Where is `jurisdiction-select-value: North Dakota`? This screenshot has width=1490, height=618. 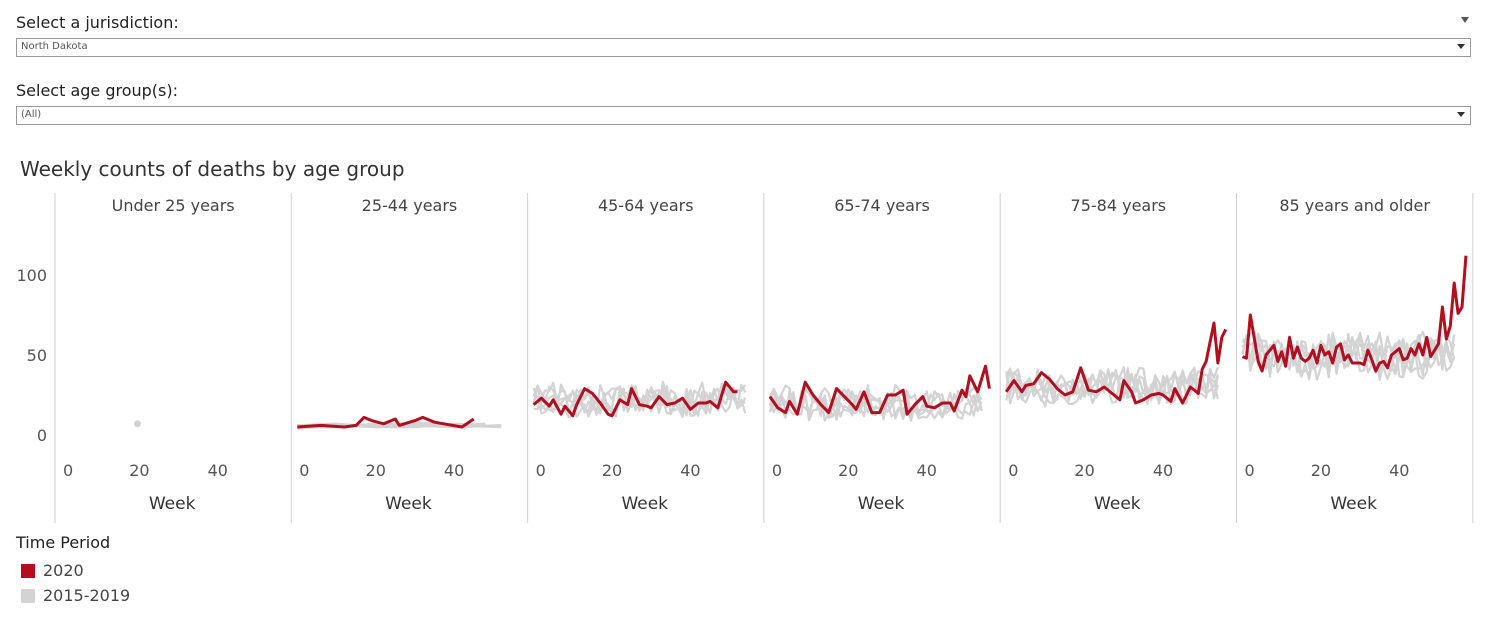 jurisdiction-select-value: North Dakota is located at coordinates (54, 46).